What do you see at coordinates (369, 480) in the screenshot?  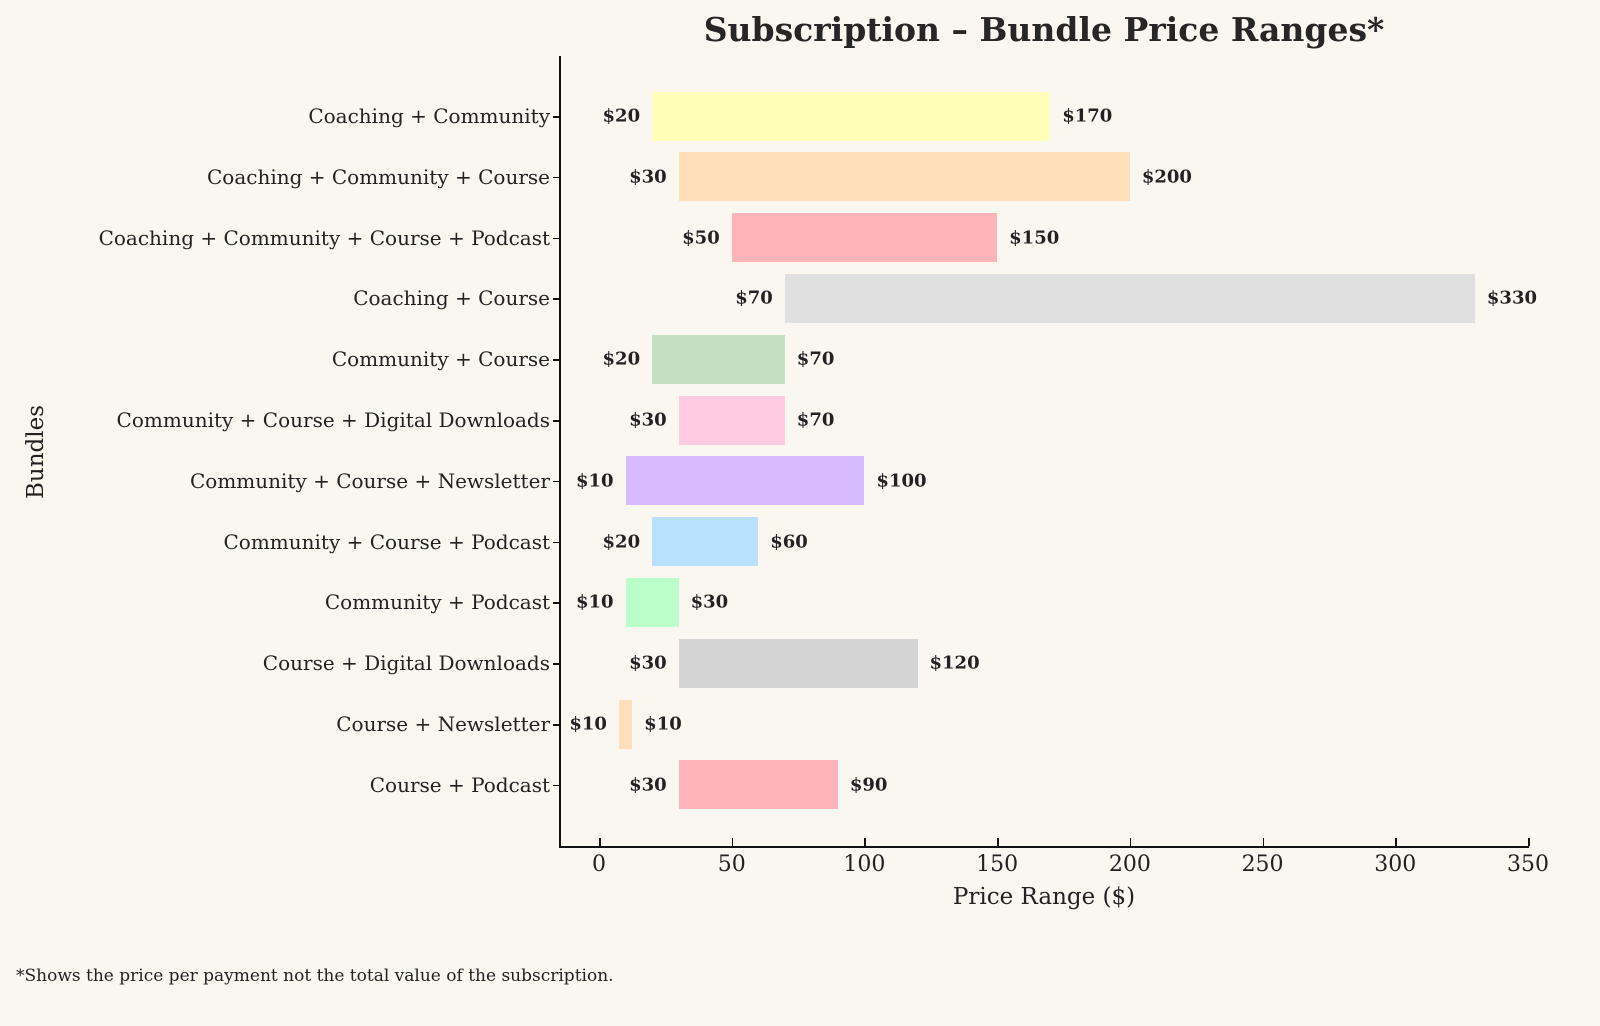 I see `category-label: Community + Course + Newsletter` at bounding box center [369, 480].